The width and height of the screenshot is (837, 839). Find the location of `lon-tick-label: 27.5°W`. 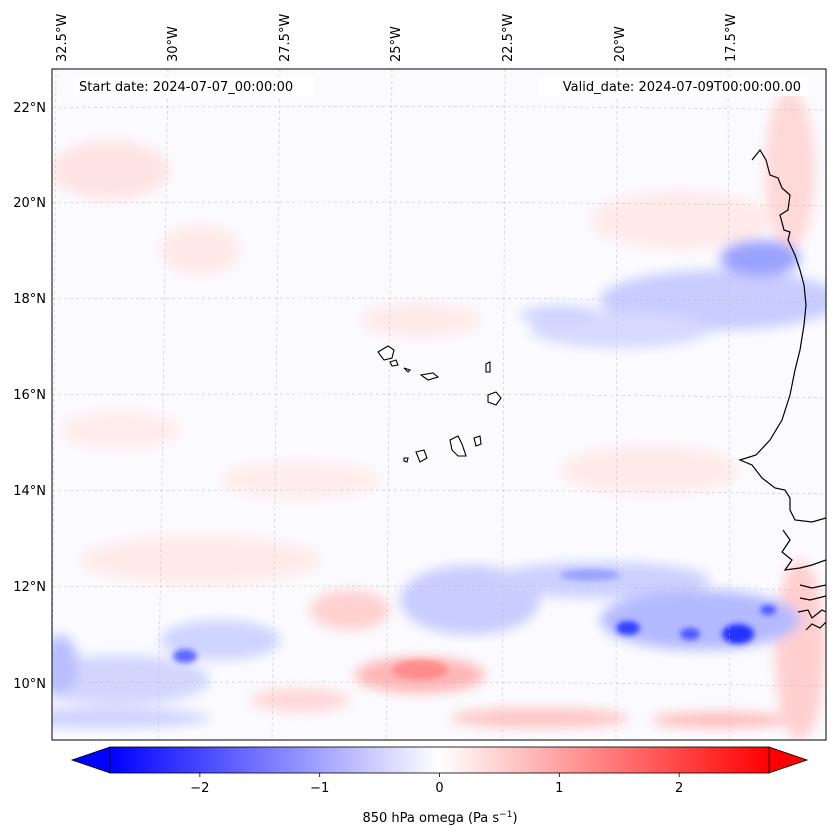

lon-tick-label: 27.5°W is located at coordinates (285, 38).